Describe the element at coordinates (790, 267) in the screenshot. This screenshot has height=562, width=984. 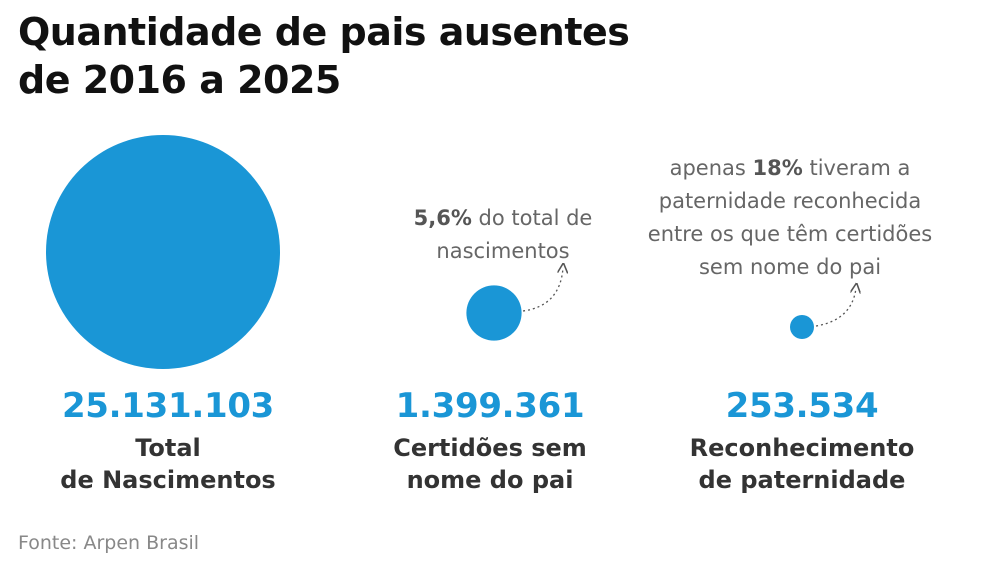
I see `annotation-reconhecimento-line-4: sem nome do pai` at that location.